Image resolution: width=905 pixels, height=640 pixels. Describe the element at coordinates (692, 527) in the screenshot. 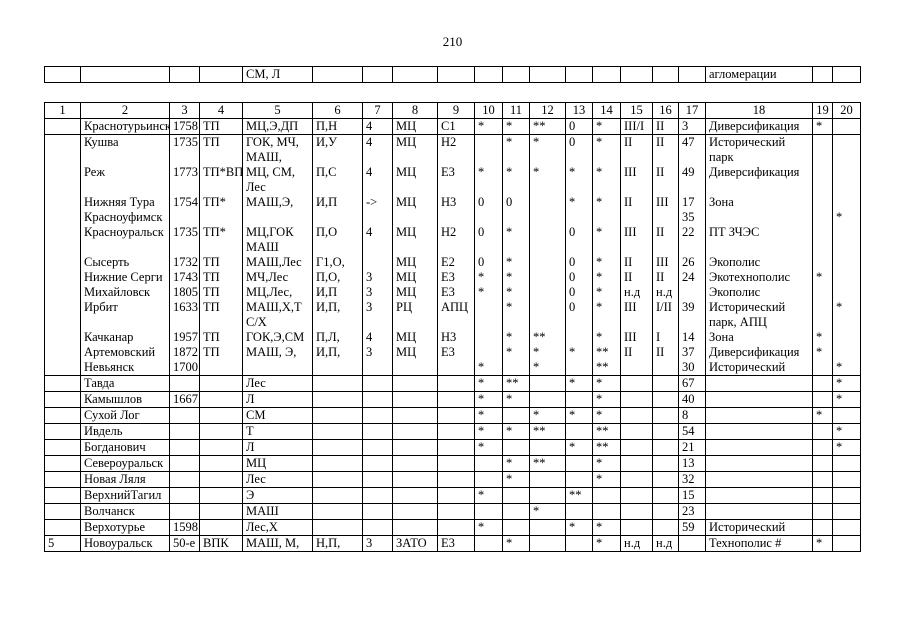

I see `table-cell: 59` at that location.